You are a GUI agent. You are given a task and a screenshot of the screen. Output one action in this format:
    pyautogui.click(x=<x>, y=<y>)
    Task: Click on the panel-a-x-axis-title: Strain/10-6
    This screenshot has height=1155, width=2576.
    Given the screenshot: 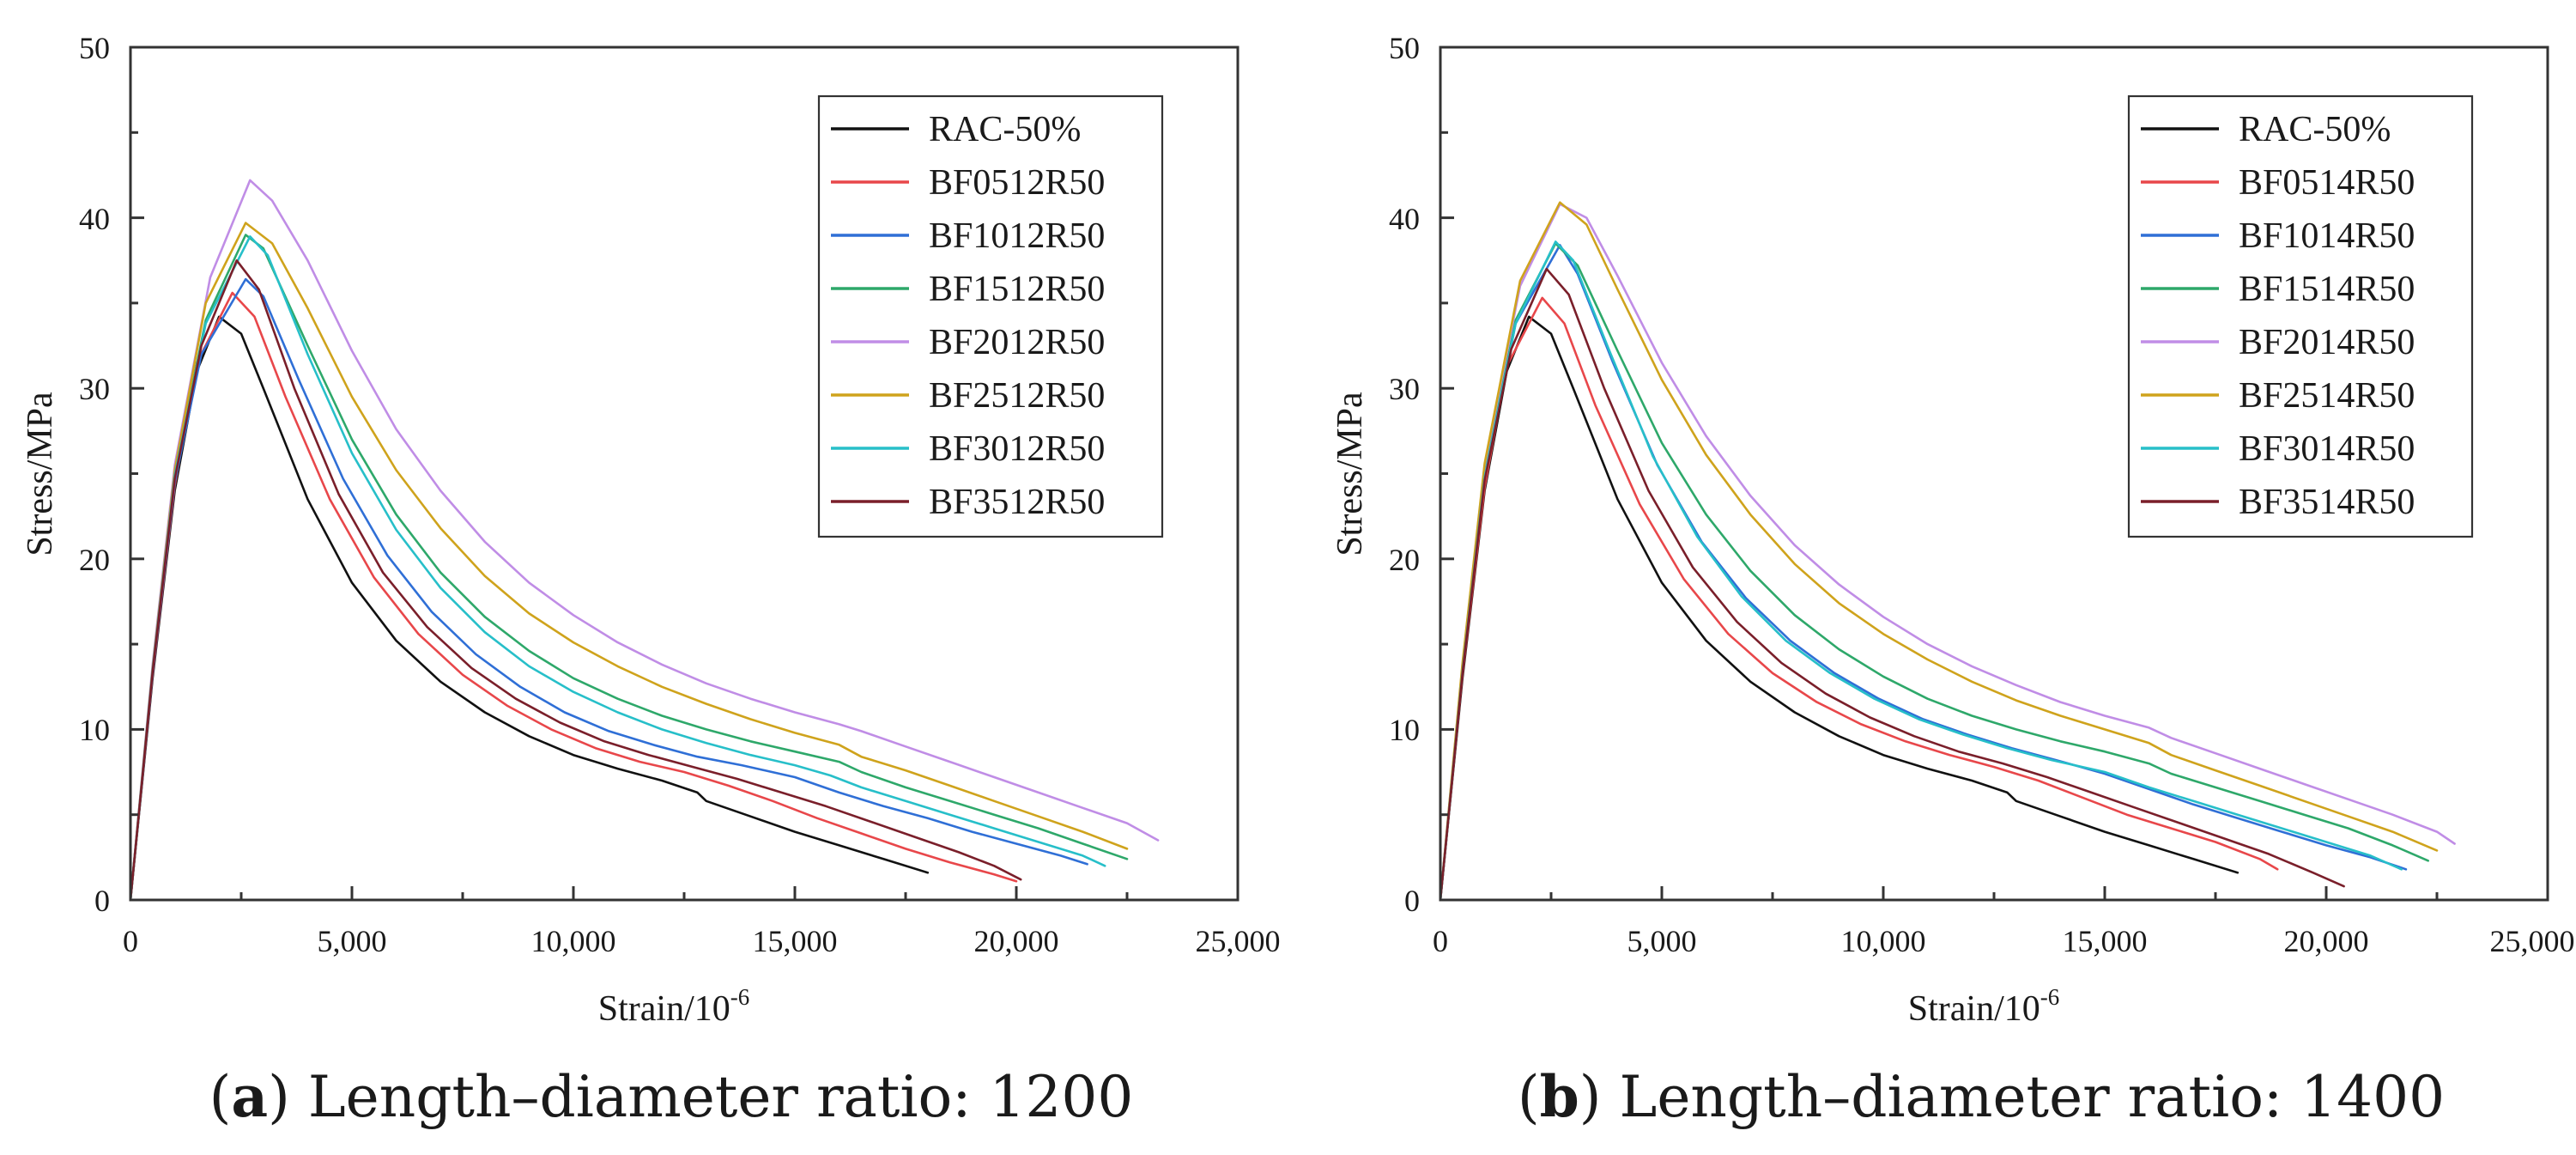 What is the action you would take?
    pyautogui.click(x=674, y=1006)
    